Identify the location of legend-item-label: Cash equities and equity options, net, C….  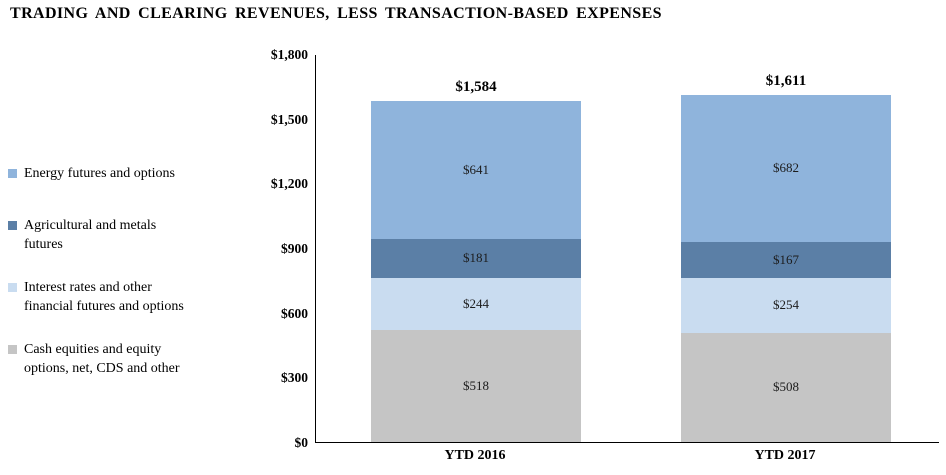
(102, 359).